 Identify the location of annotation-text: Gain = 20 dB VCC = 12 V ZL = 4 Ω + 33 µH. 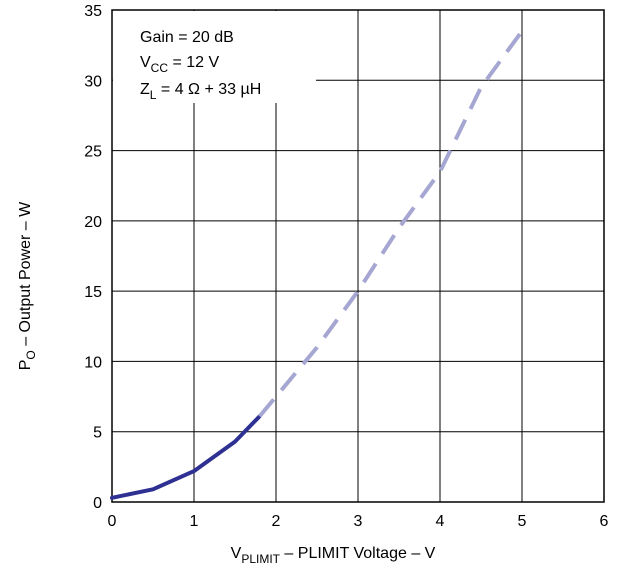
(200, 65).